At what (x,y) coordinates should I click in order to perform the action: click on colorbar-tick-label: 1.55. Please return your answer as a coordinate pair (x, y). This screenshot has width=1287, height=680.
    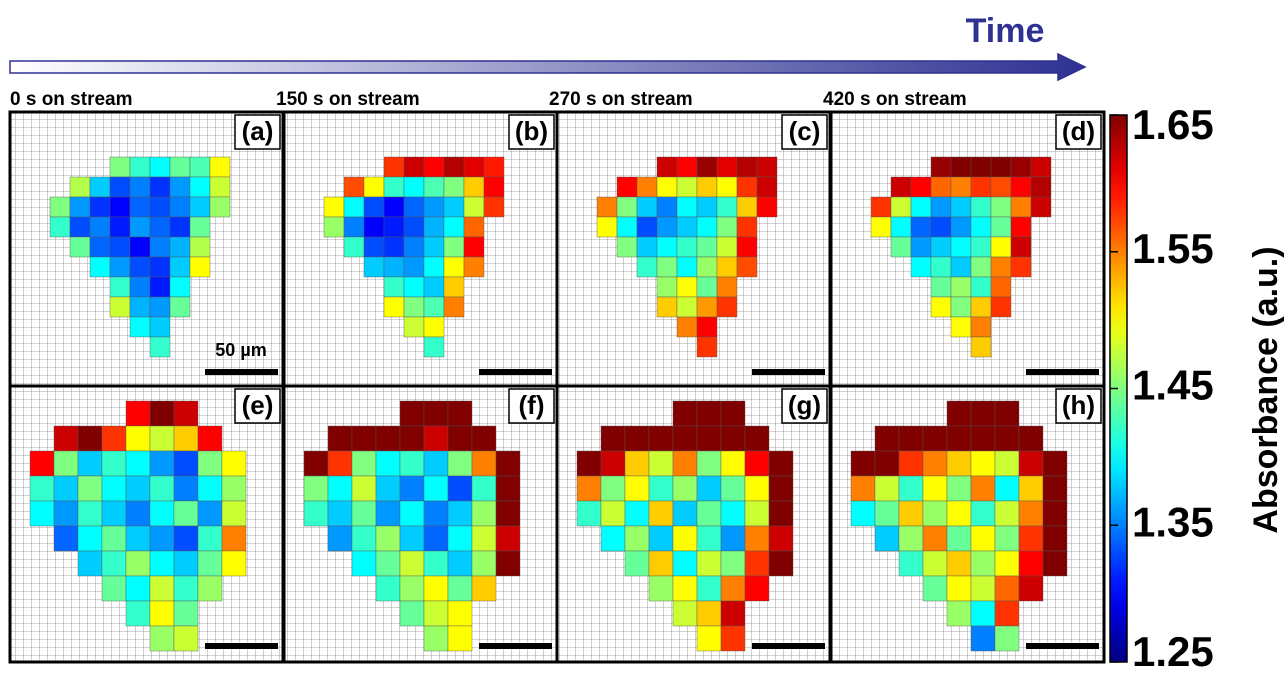
    Looking at the image, I should click on (1173, 248).